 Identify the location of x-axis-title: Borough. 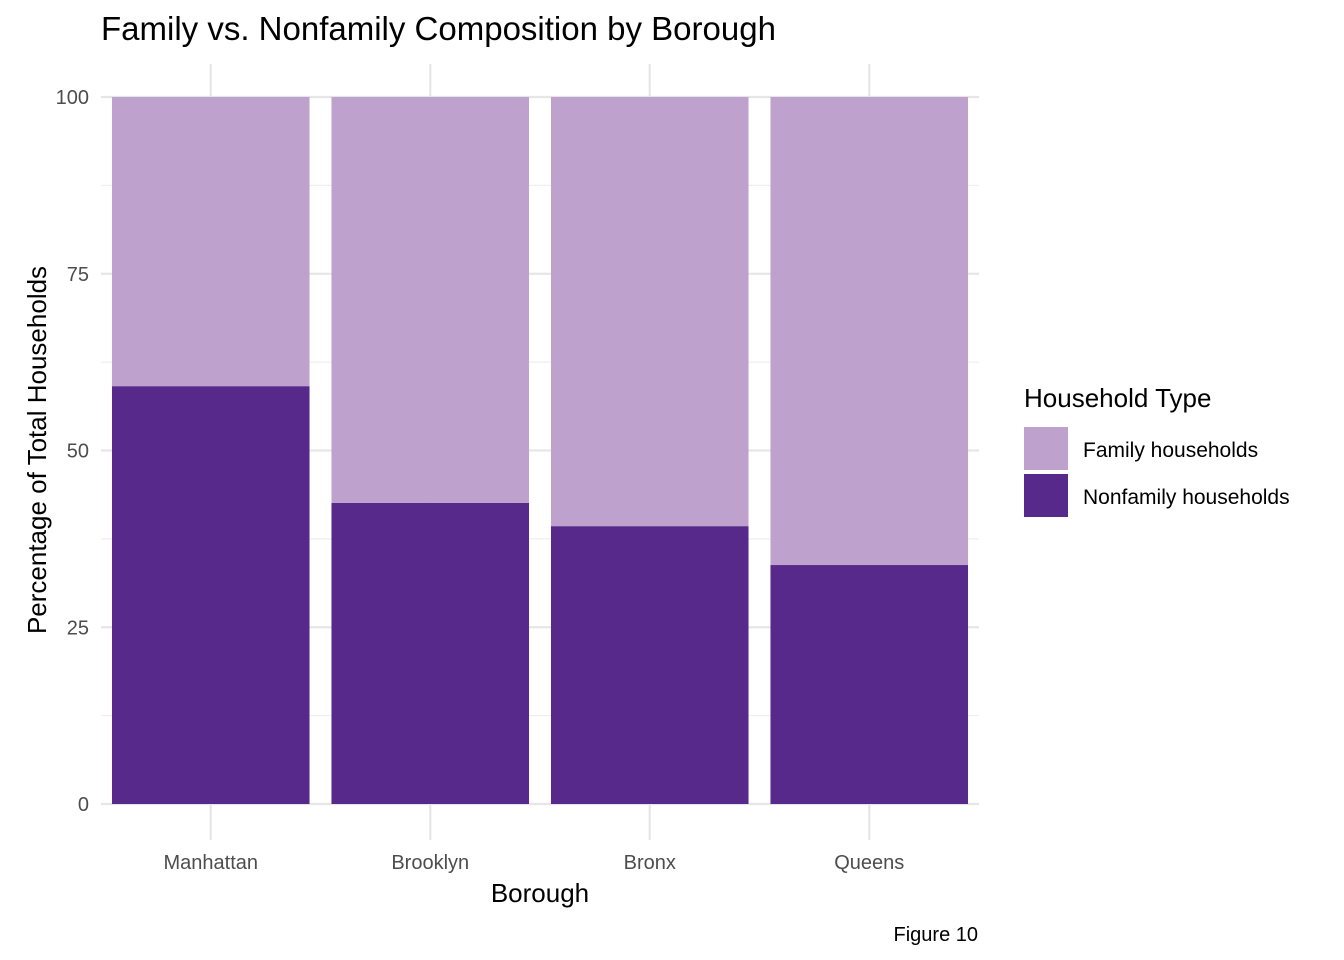
(540, 893).